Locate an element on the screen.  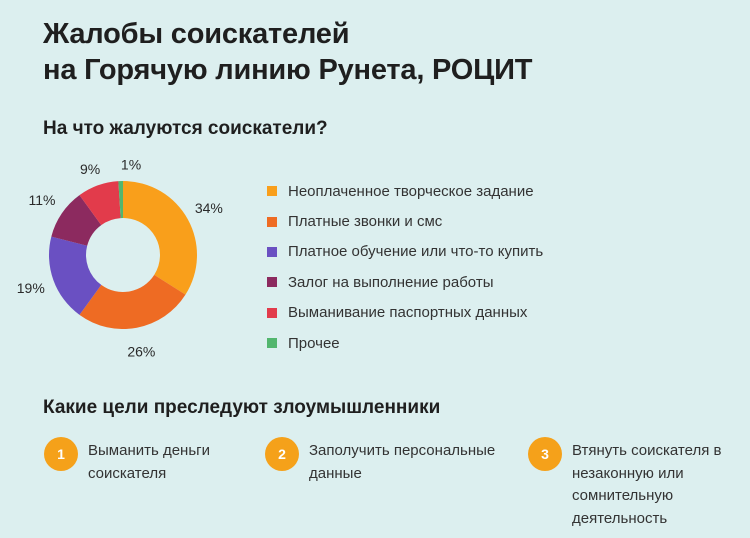
legend-item-2: Платные звонки и смс is located at coordinates (405, 221).